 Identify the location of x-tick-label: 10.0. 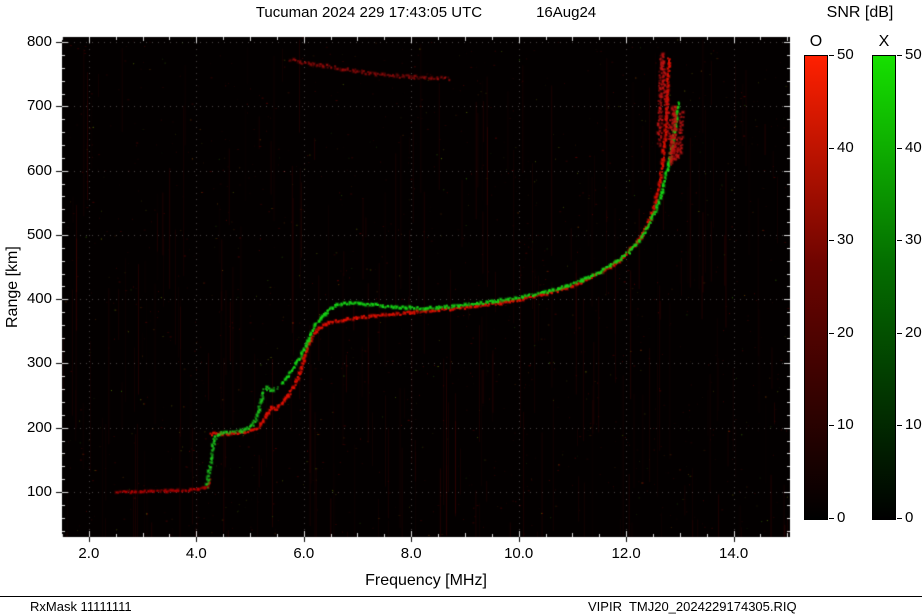
(519, 553).